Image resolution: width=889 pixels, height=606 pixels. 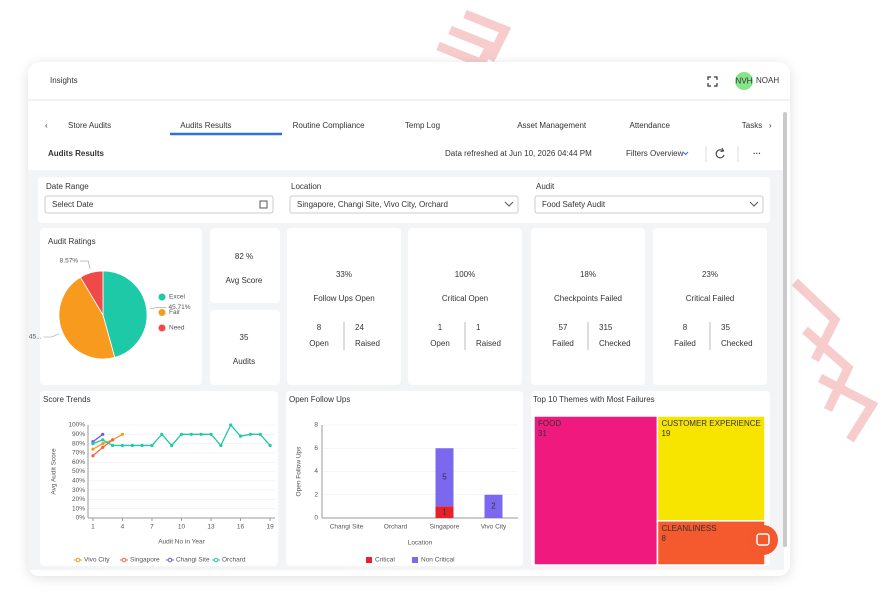 I want to click on legend-label: Fair, so click(x=175, y=312).